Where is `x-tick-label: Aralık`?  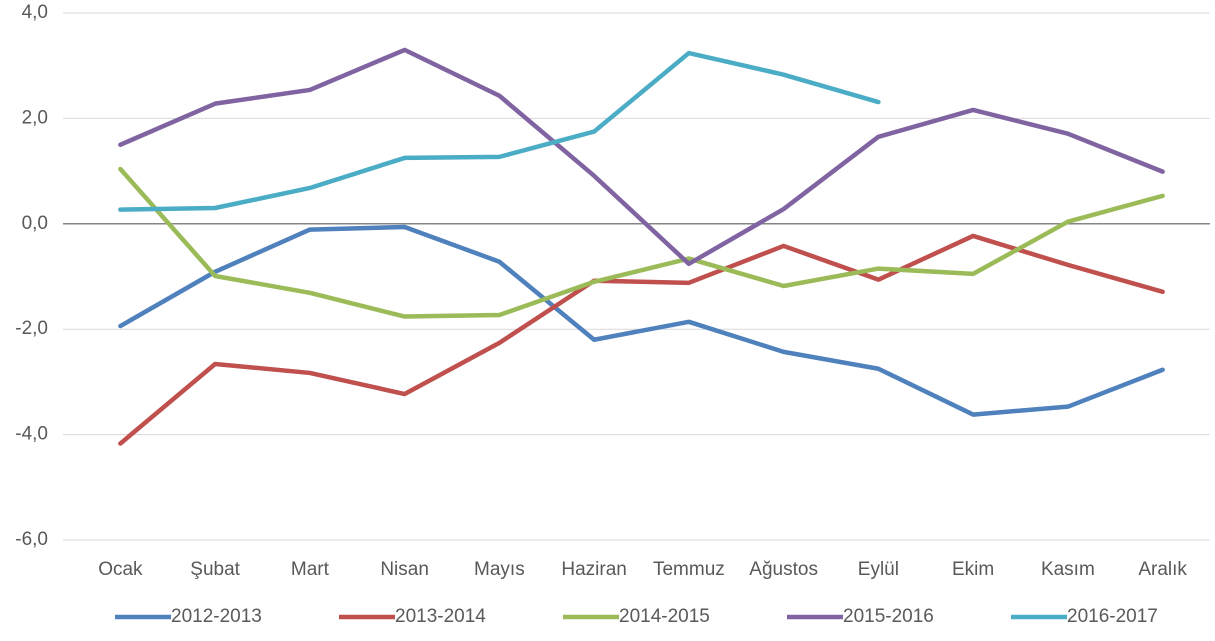
x-tick-label: Aralık is located at coordinates (1162, 569).